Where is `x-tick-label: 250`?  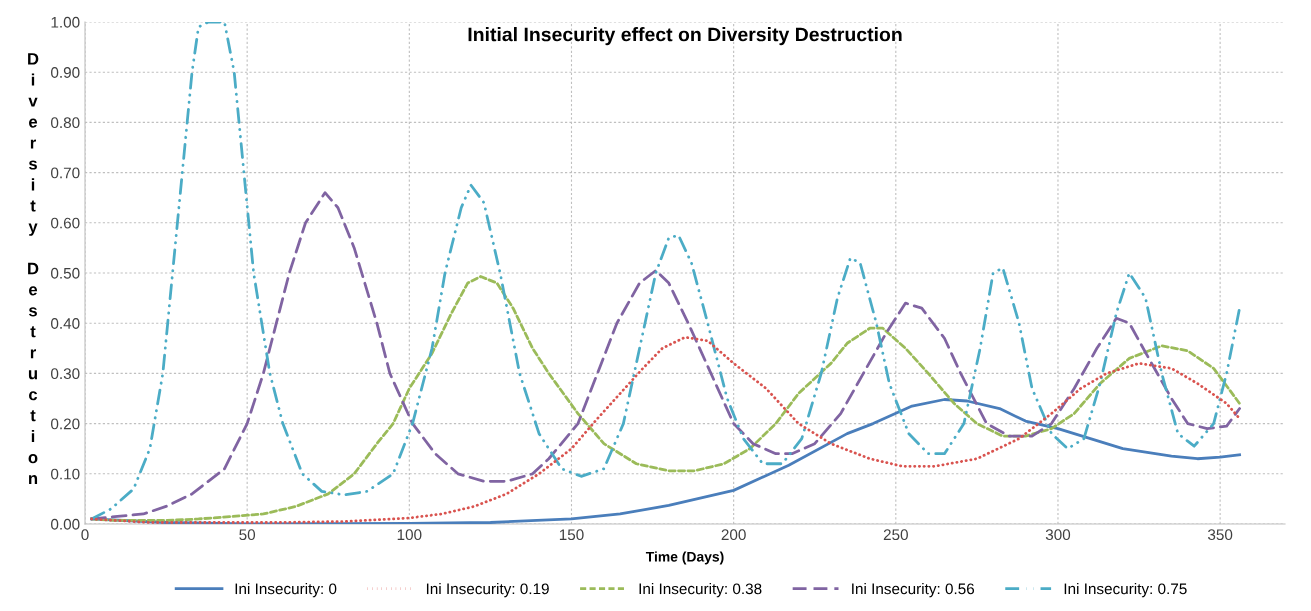
x-tick-label: 250 is located at coordinates (895, 535).